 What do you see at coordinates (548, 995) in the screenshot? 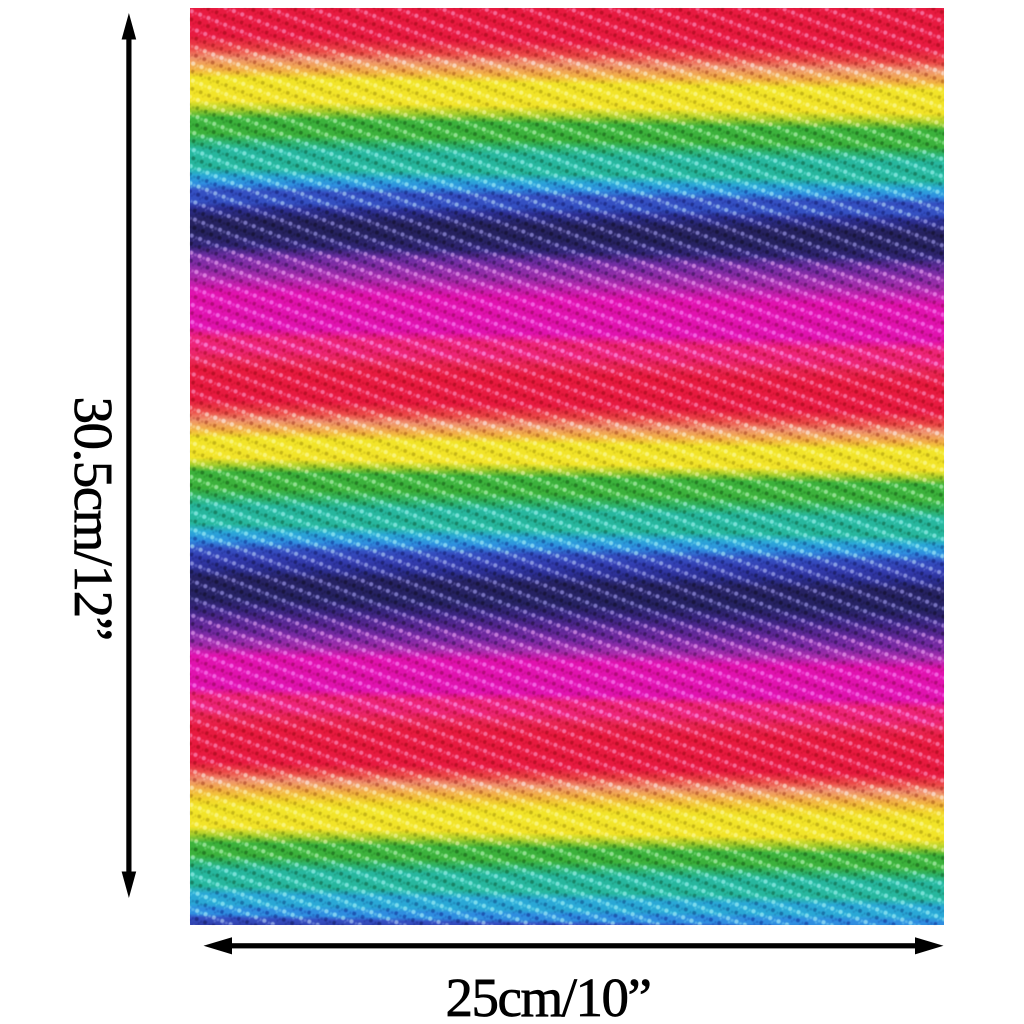
I see `svg-text: 25cm/10”` at bounding box center [548, 995].